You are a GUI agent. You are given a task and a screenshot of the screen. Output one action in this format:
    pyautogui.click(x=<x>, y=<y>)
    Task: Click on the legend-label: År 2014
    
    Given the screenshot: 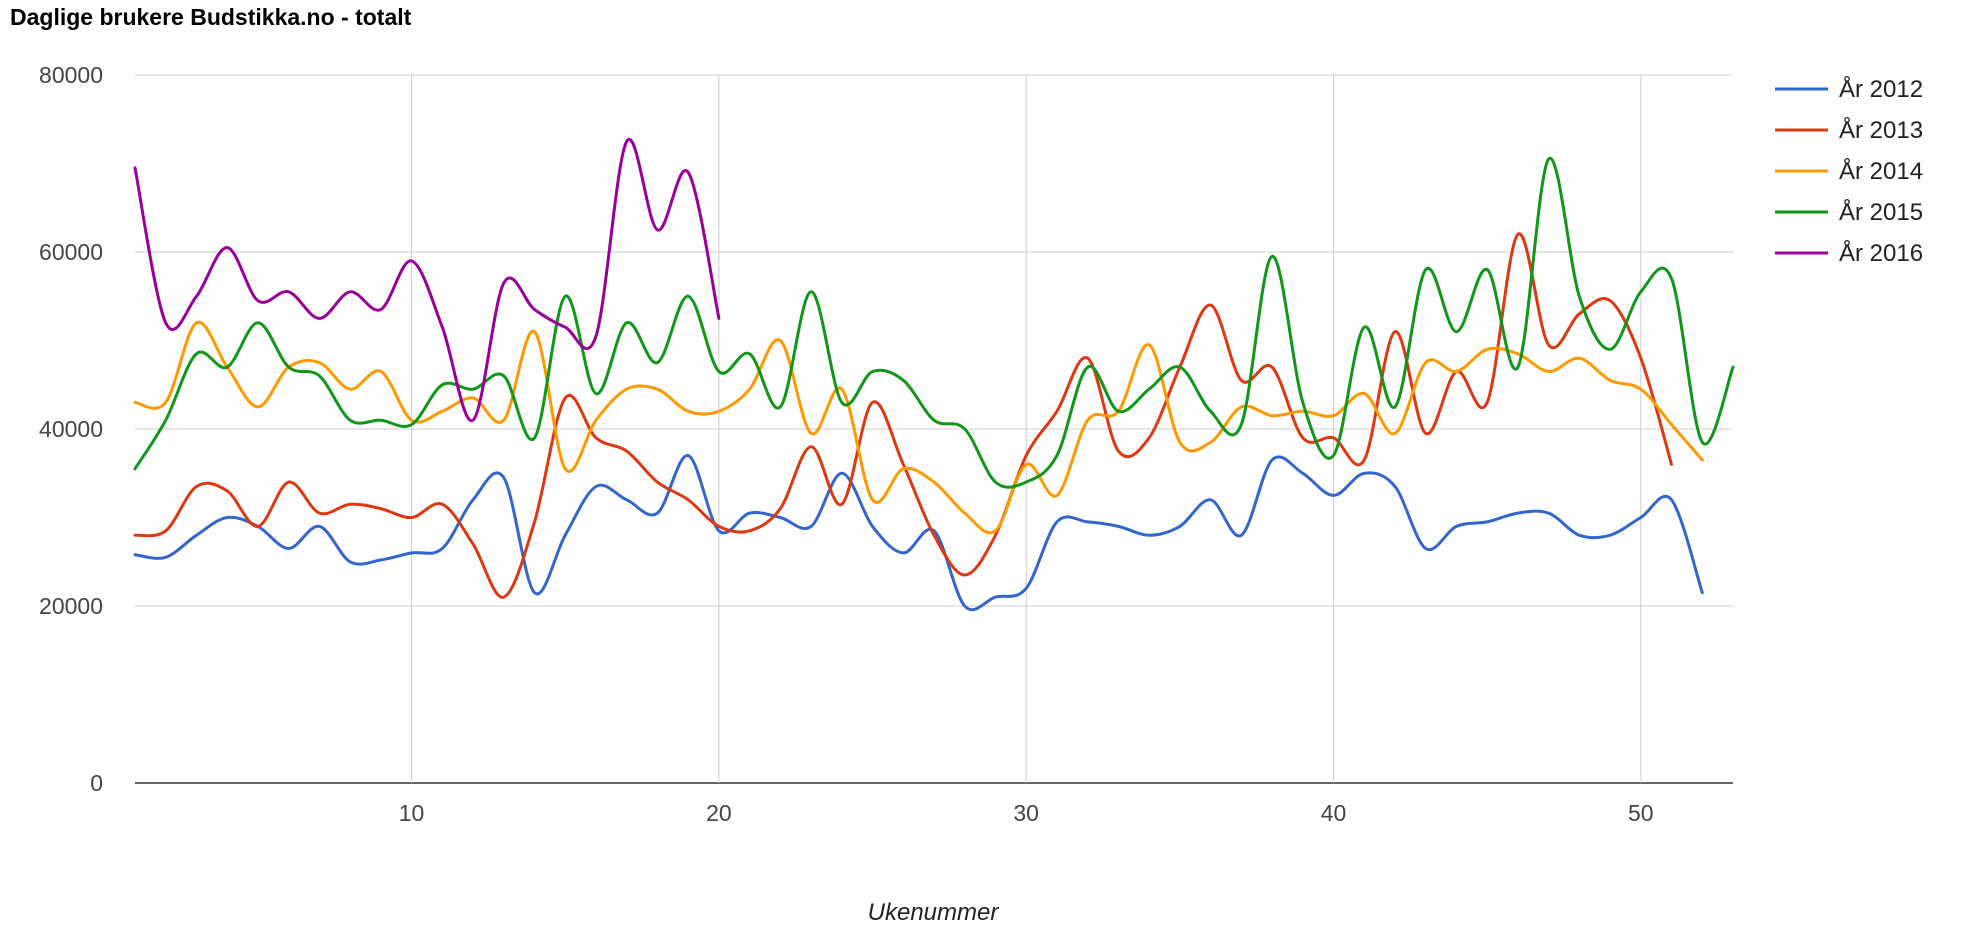 What is the action you would take?
    pyautogui.click(x=1881, y=171)
    